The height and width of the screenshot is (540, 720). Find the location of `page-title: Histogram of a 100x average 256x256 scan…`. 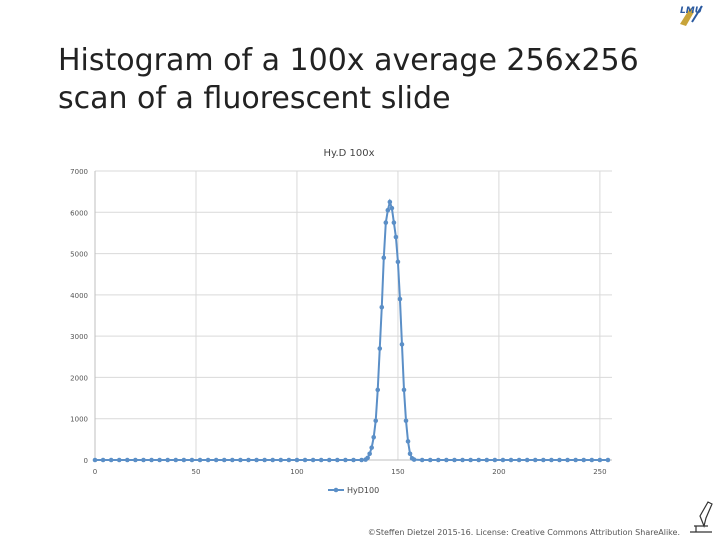

page-title: Histogram of a 100x average 256x256 scan… is located at coordinates (368, 80).